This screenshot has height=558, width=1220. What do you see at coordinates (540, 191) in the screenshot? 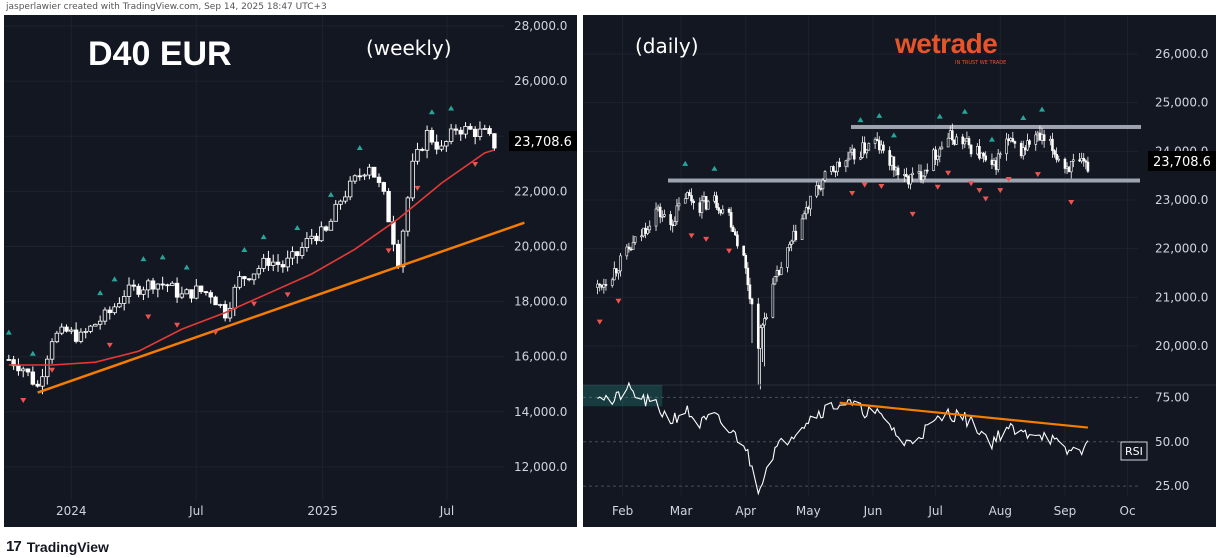
I see `weekly-y-tick-label: 22,000.0` at bounding box center [540, 191].